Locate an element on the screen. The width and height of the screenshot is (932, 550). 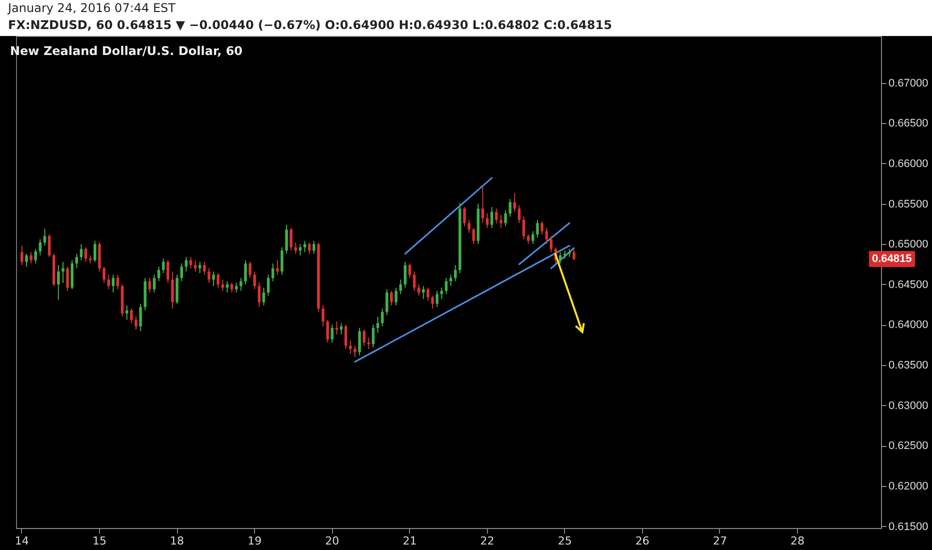
x-tick-label: 18 is located at coordinates (177, 541).